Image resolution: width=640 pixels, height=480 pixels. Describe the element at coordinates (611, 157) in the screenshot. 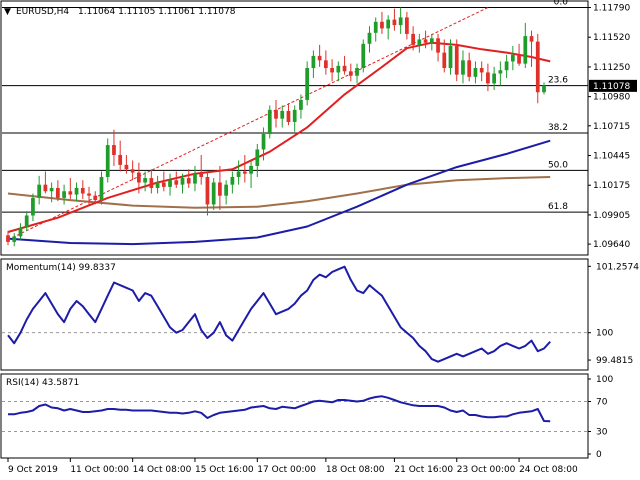

I see `price-tick-label: 1.10445` at that location.